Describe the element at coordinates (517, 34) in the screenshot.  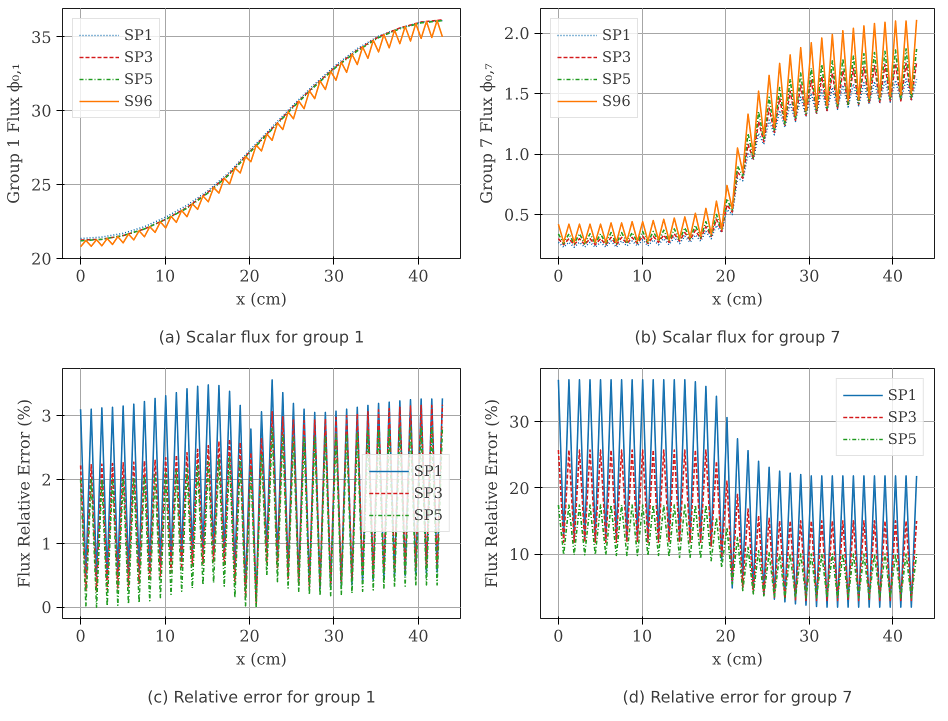
I see `y-tick-label: 2.0` at that location.